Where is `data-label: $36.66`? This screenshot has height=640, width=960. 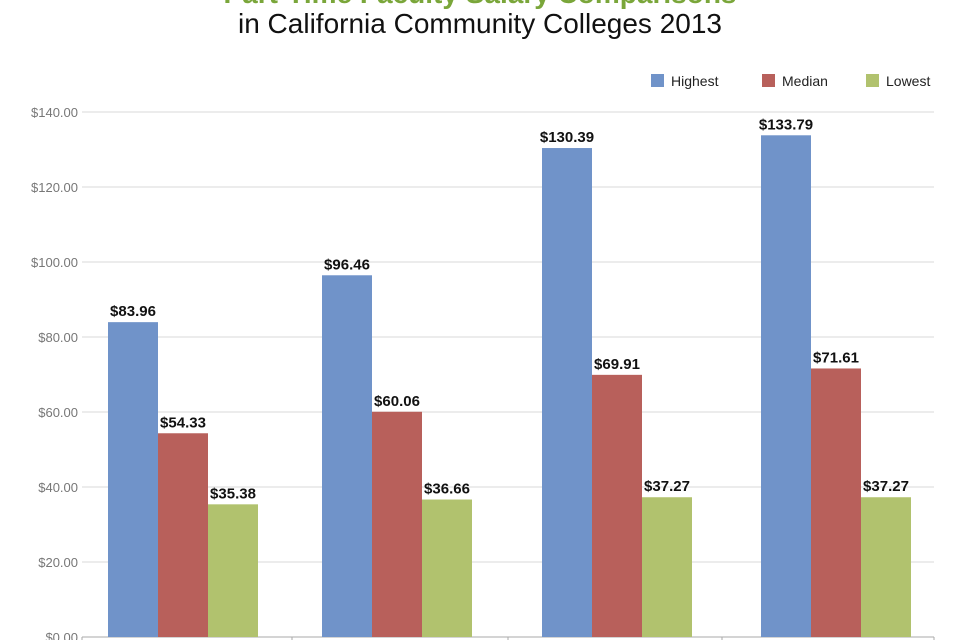 data-label: $36.66 is located at coordinates (447, 489).